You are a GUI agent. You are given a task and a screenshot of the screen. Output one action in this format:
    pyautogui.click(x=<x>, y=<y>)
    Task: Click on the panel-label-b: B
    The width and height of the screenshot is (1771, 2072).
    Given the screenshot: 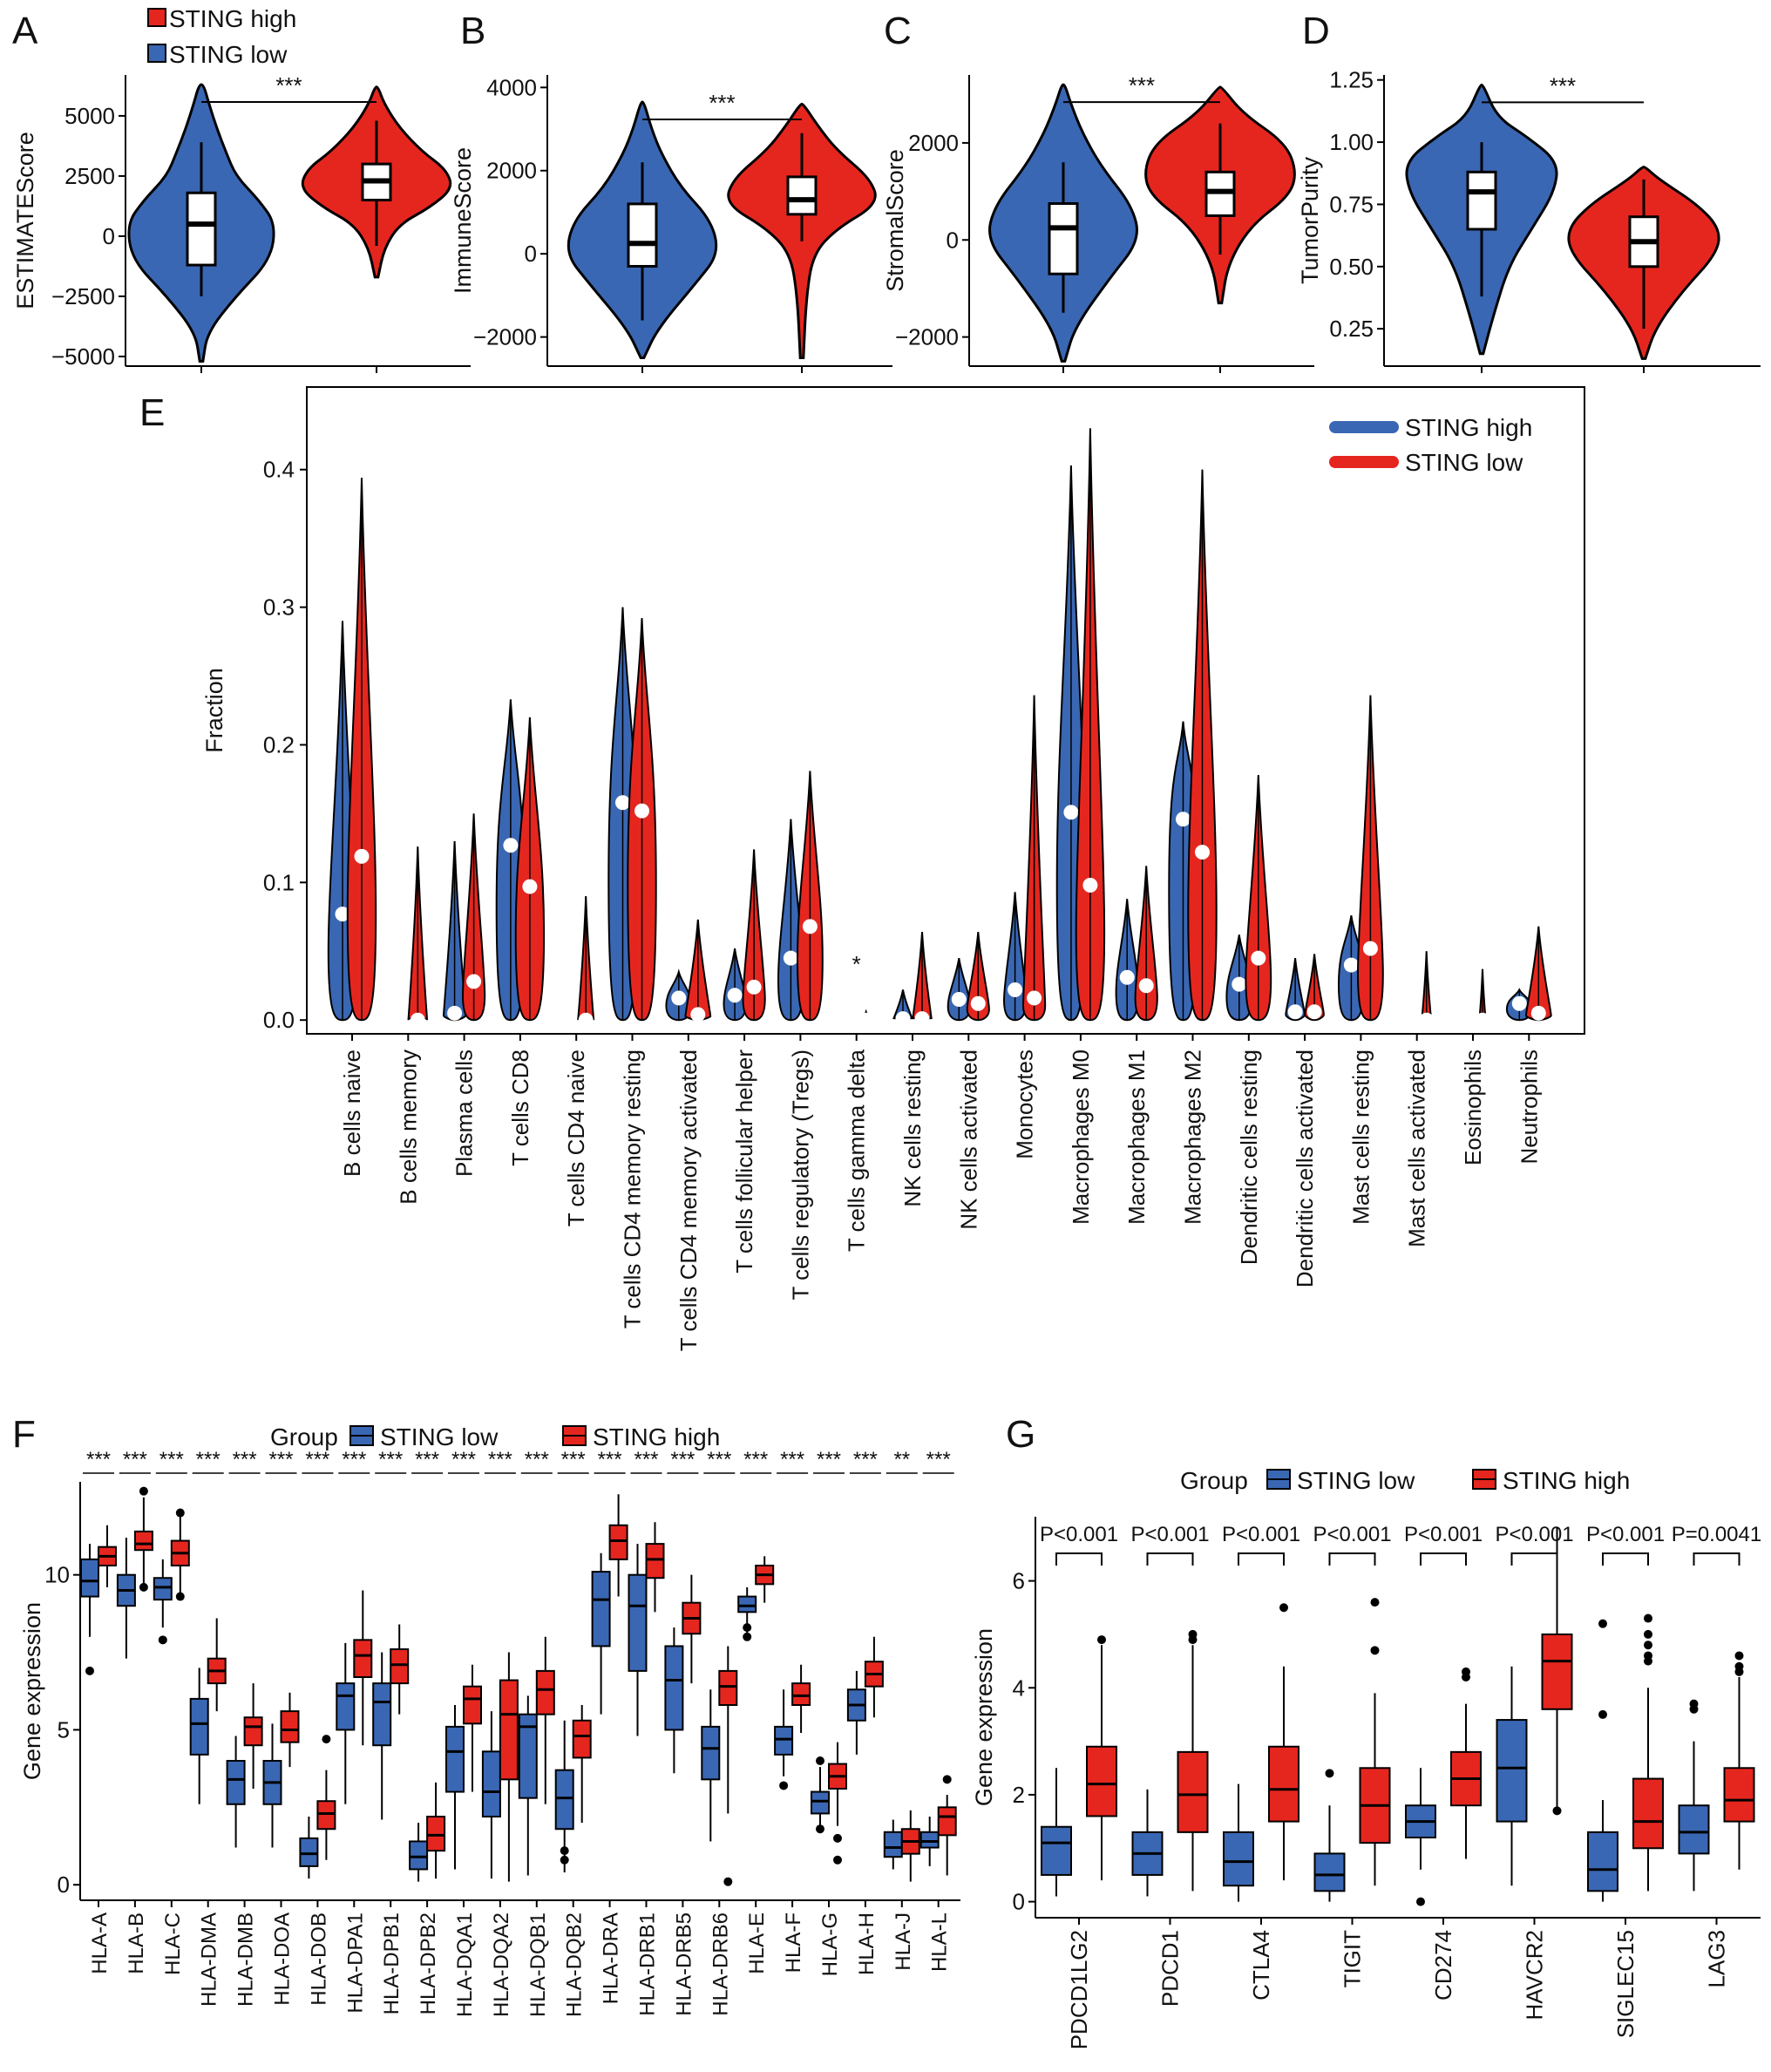 What is the action you would take?
    pyautogui.click(x=472, y=31)
    